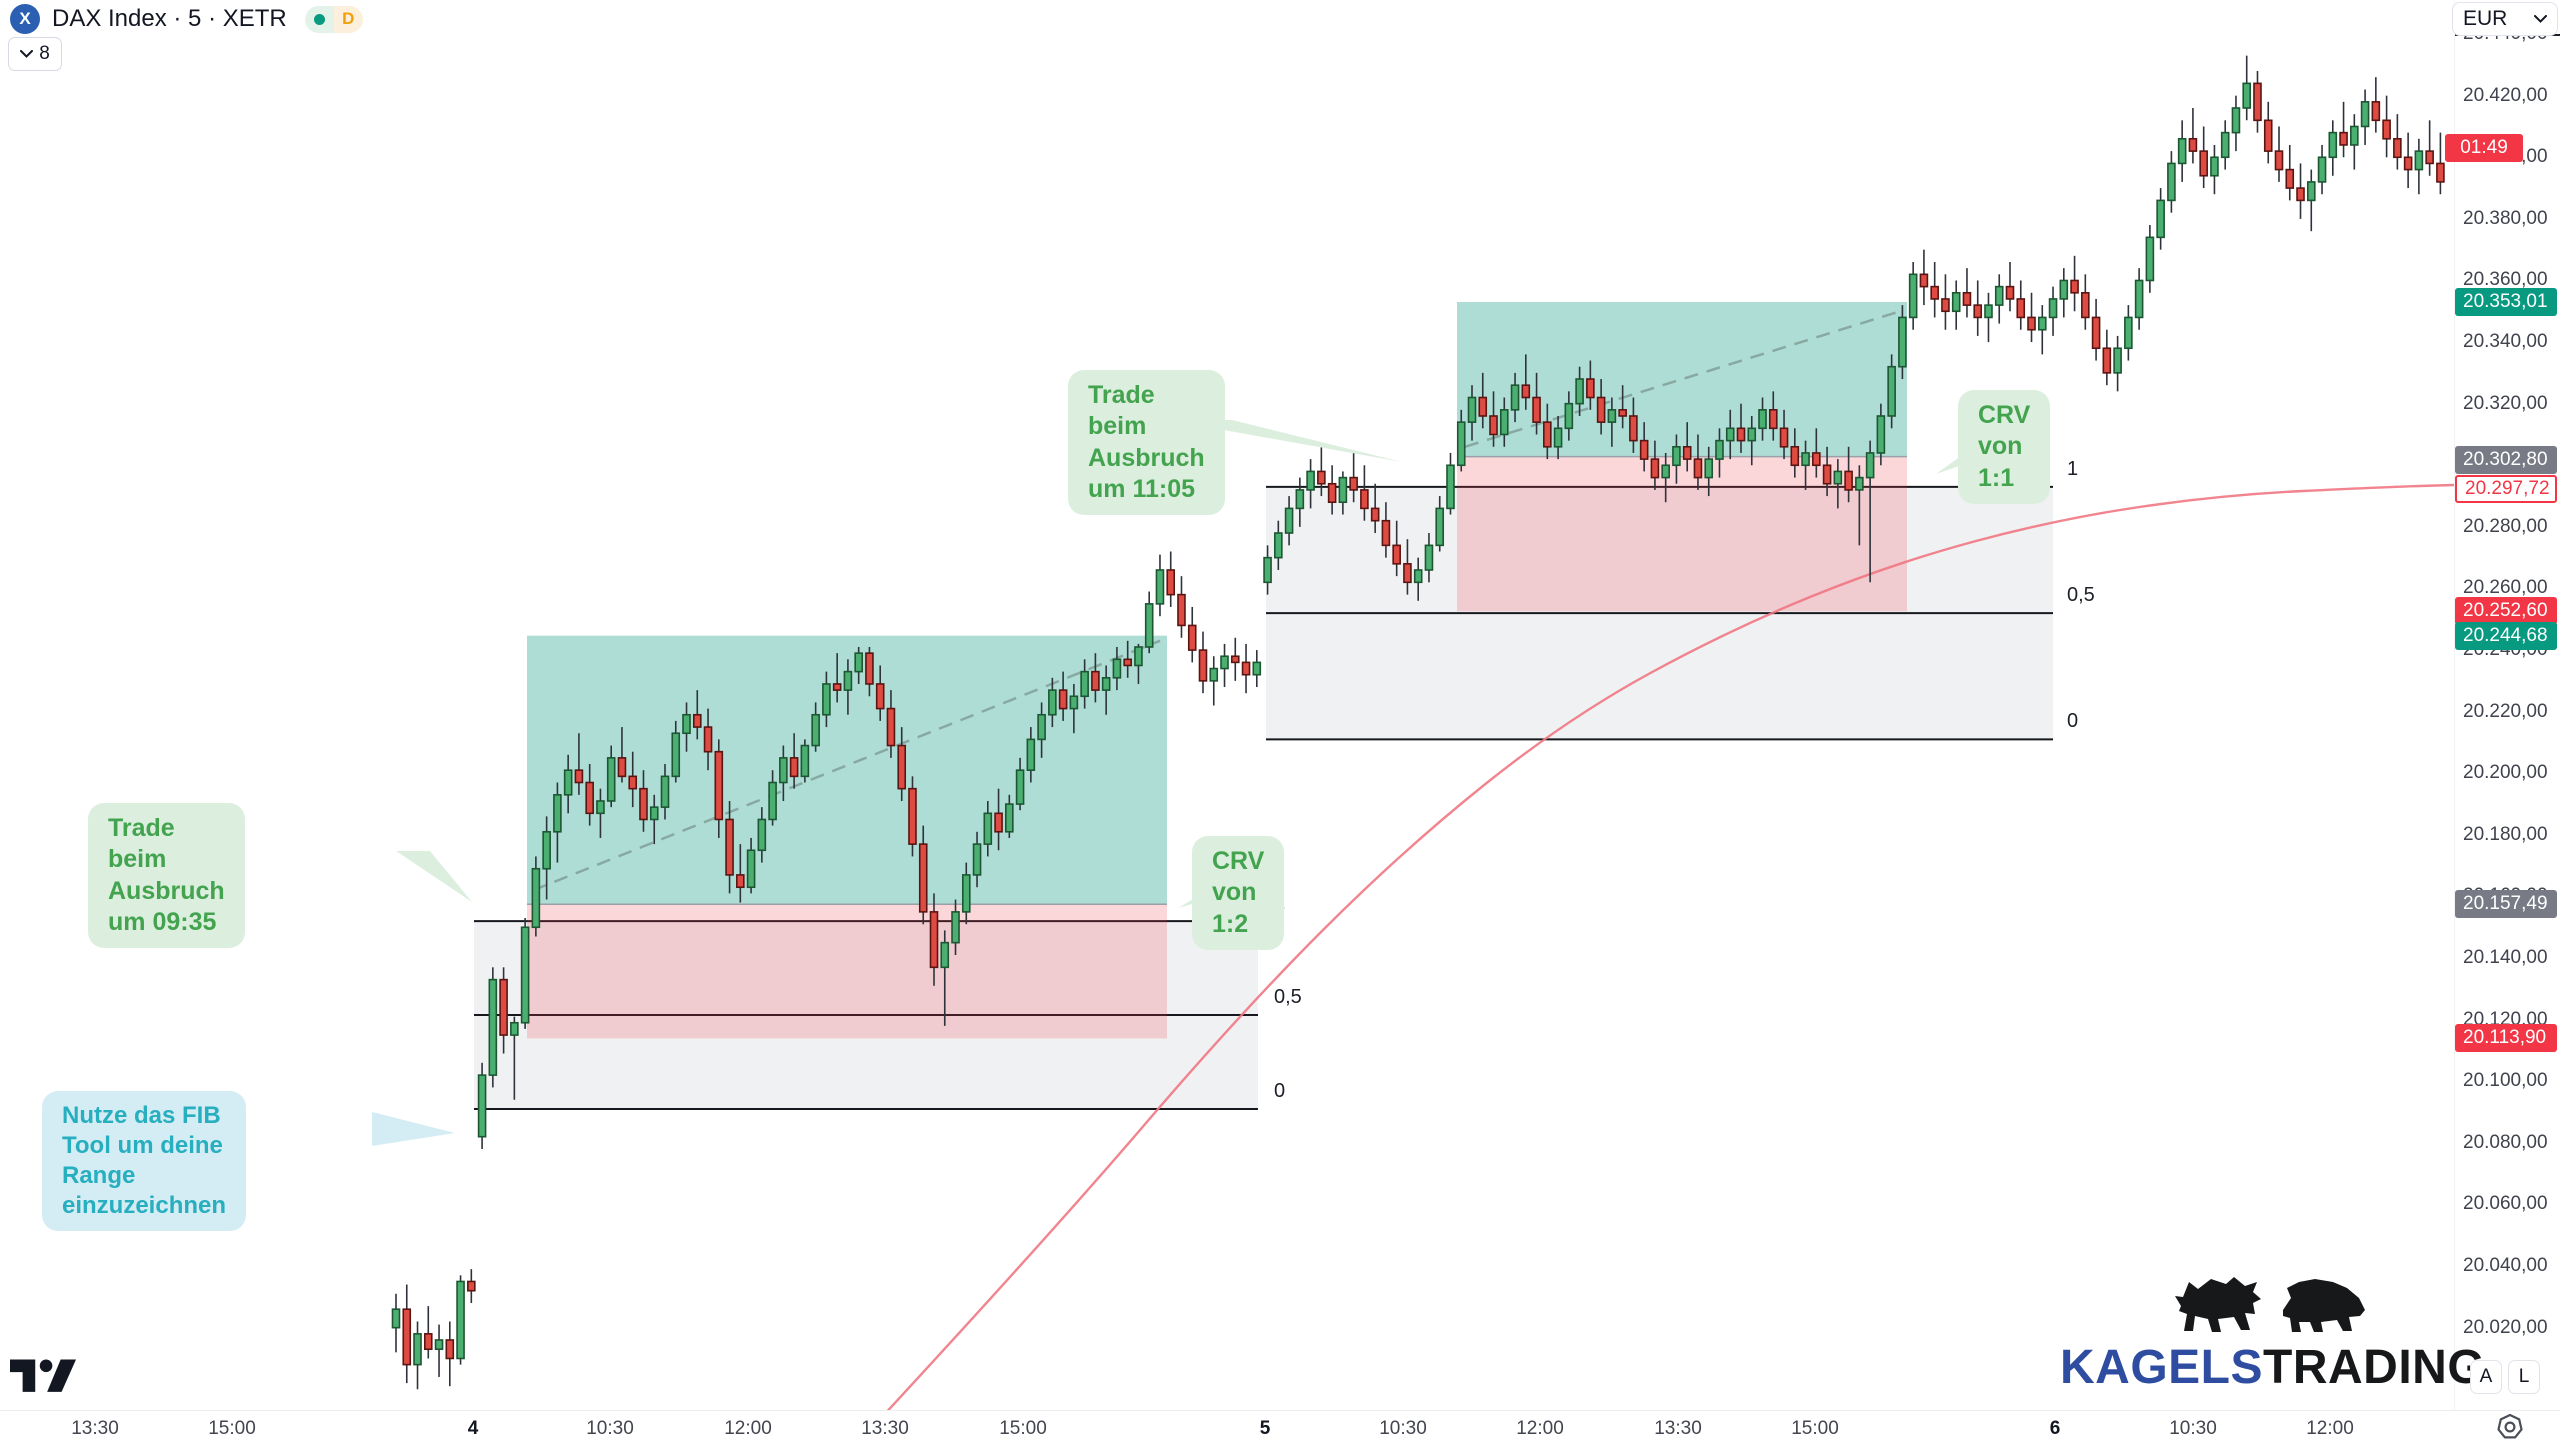  What do you see at coordinates (2510, 1428) in the screenshot?
I see `gear-icon` at bounding box center [2510, 1428].